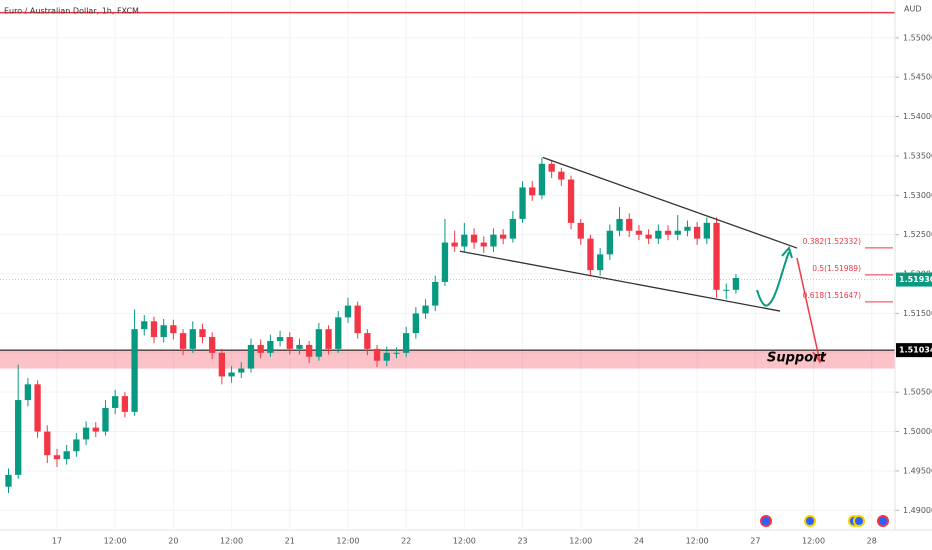  Describe the element at coordinates (917, 510) in the screenshot. I see `y-tick-label: 1.49000` at that location.